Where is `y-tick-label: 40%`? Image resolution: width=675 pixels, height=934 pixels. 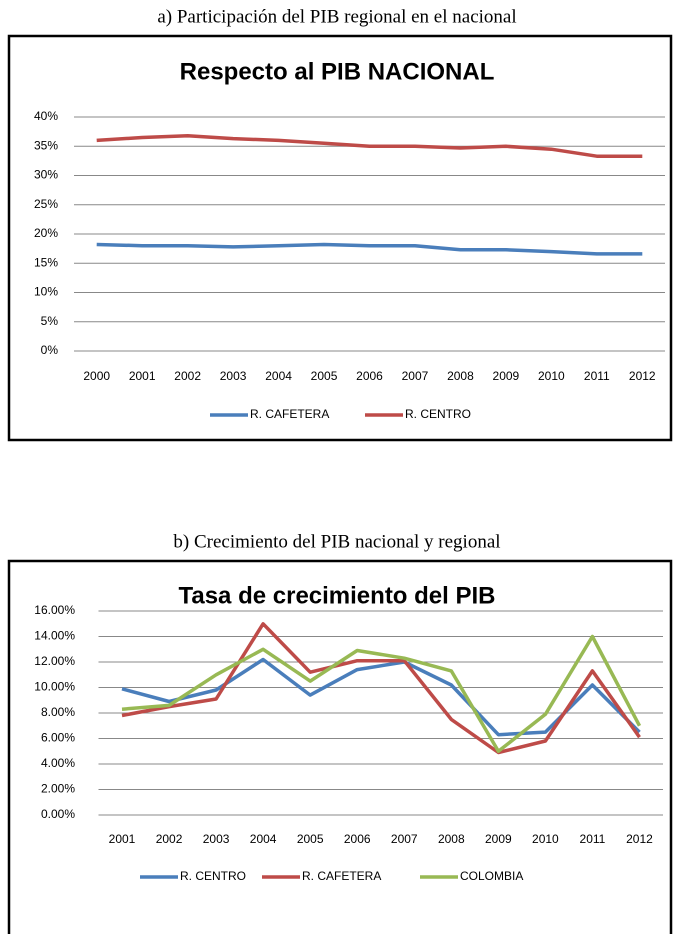 y-tick-label: 40% is located at coordinates (46, 116).